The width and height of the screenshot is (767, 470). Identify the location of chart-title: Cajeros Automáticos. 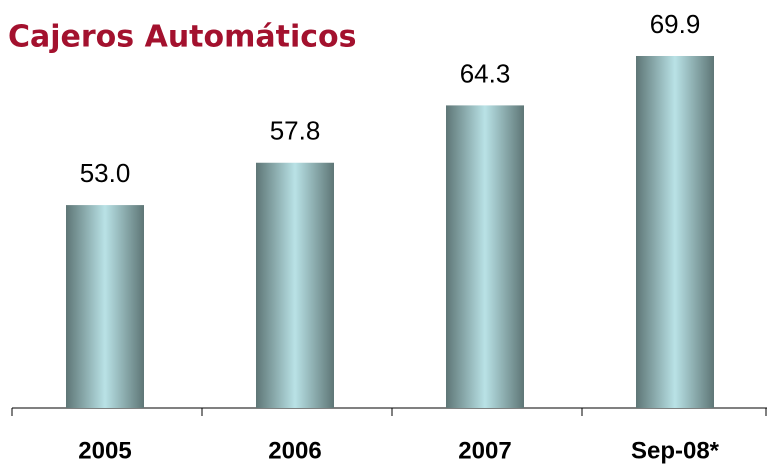
(182, 37).